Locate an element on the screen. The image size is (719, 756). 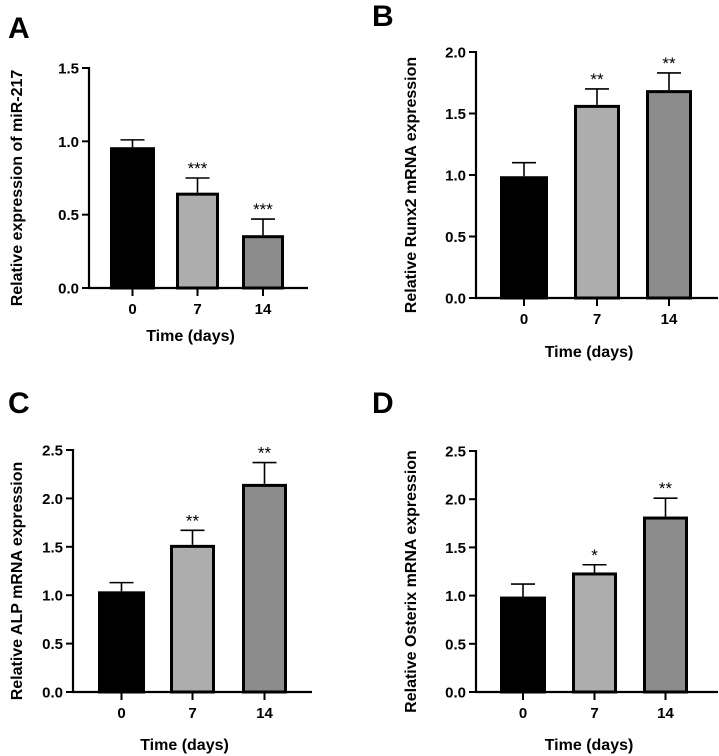
panel-letter: D is located at coordinates (383, 403).